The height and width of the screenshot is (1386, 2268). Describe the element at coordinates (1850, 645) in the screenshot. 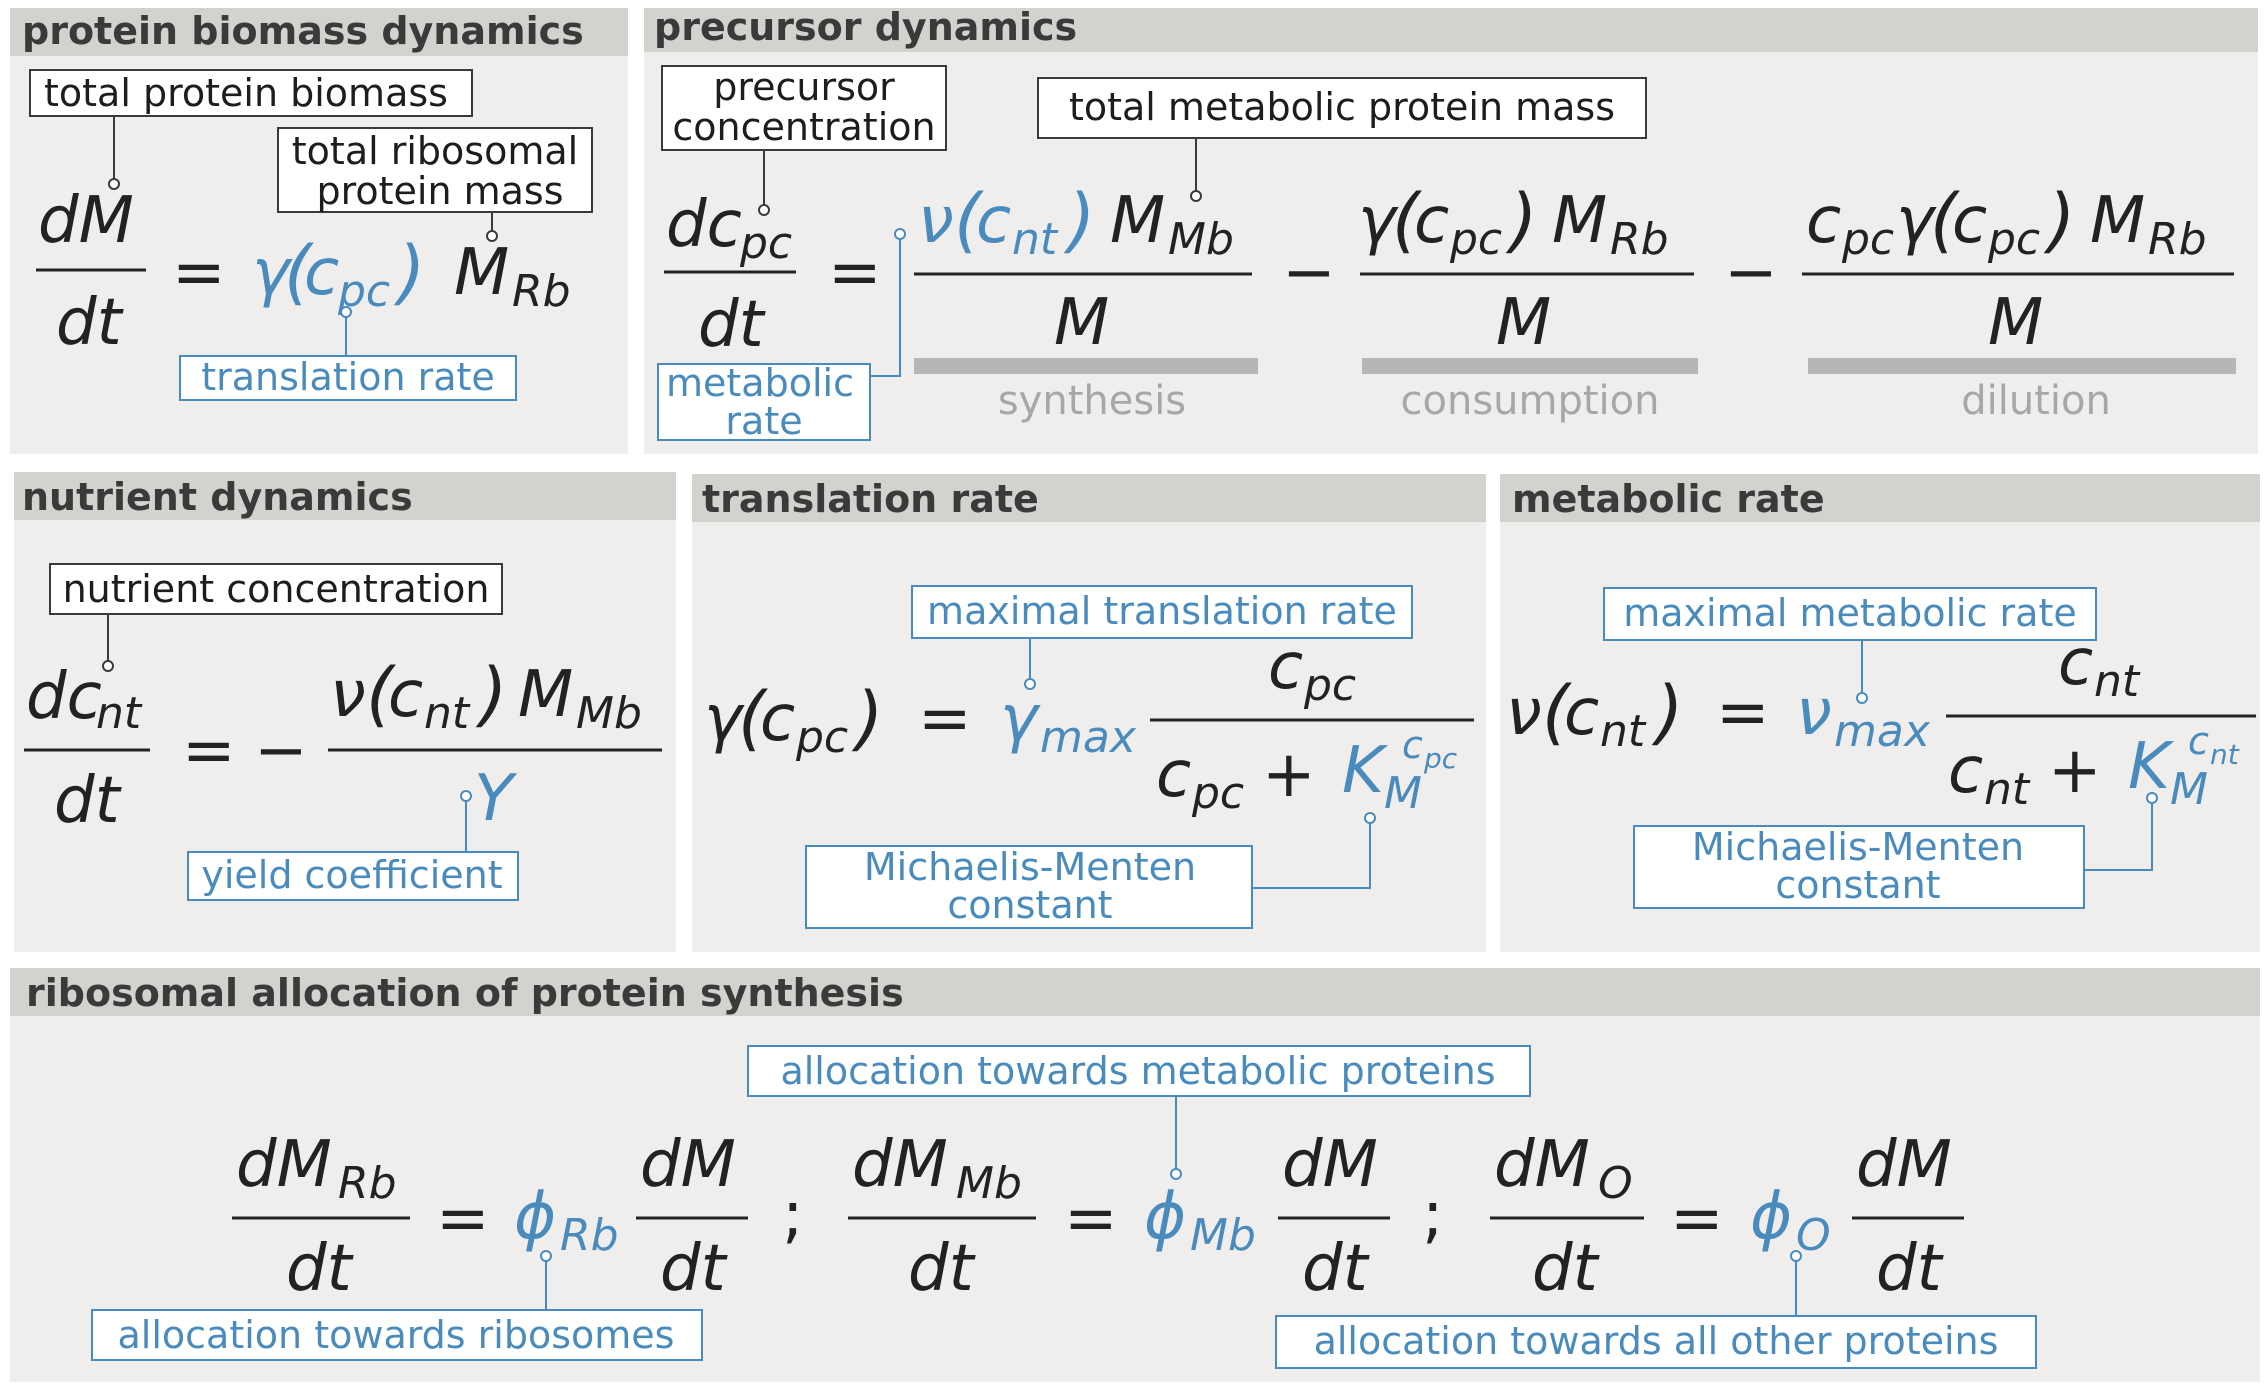

I see `callout-maximal-metabolic-rate: maximal metabolic rate` at that location.